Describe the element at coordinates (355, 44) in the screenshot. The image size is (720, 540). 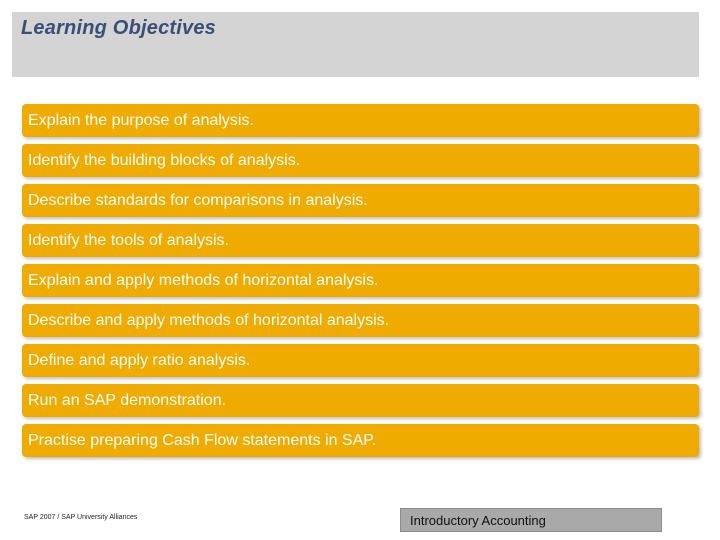
I see `title-bar: Learning Objectives` at that location.